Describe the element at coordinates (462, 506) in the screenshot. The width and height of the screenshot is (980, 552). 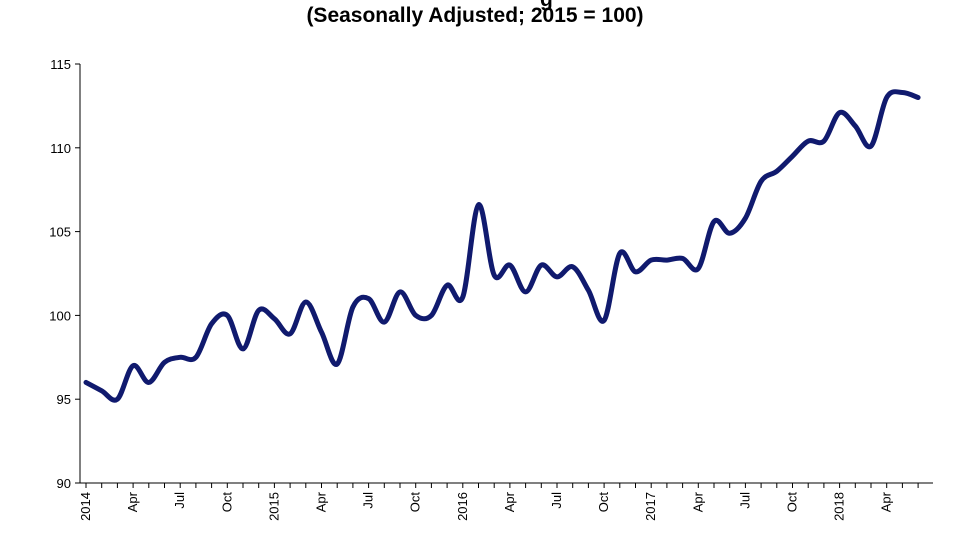
I see `x-tick-label: 2016` at that location.